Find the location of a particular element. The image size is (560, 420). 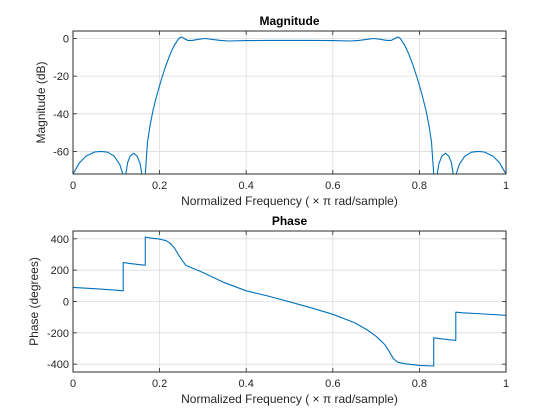

magnitude-y-tick-label: -40 is located at coordinates (61, 115).